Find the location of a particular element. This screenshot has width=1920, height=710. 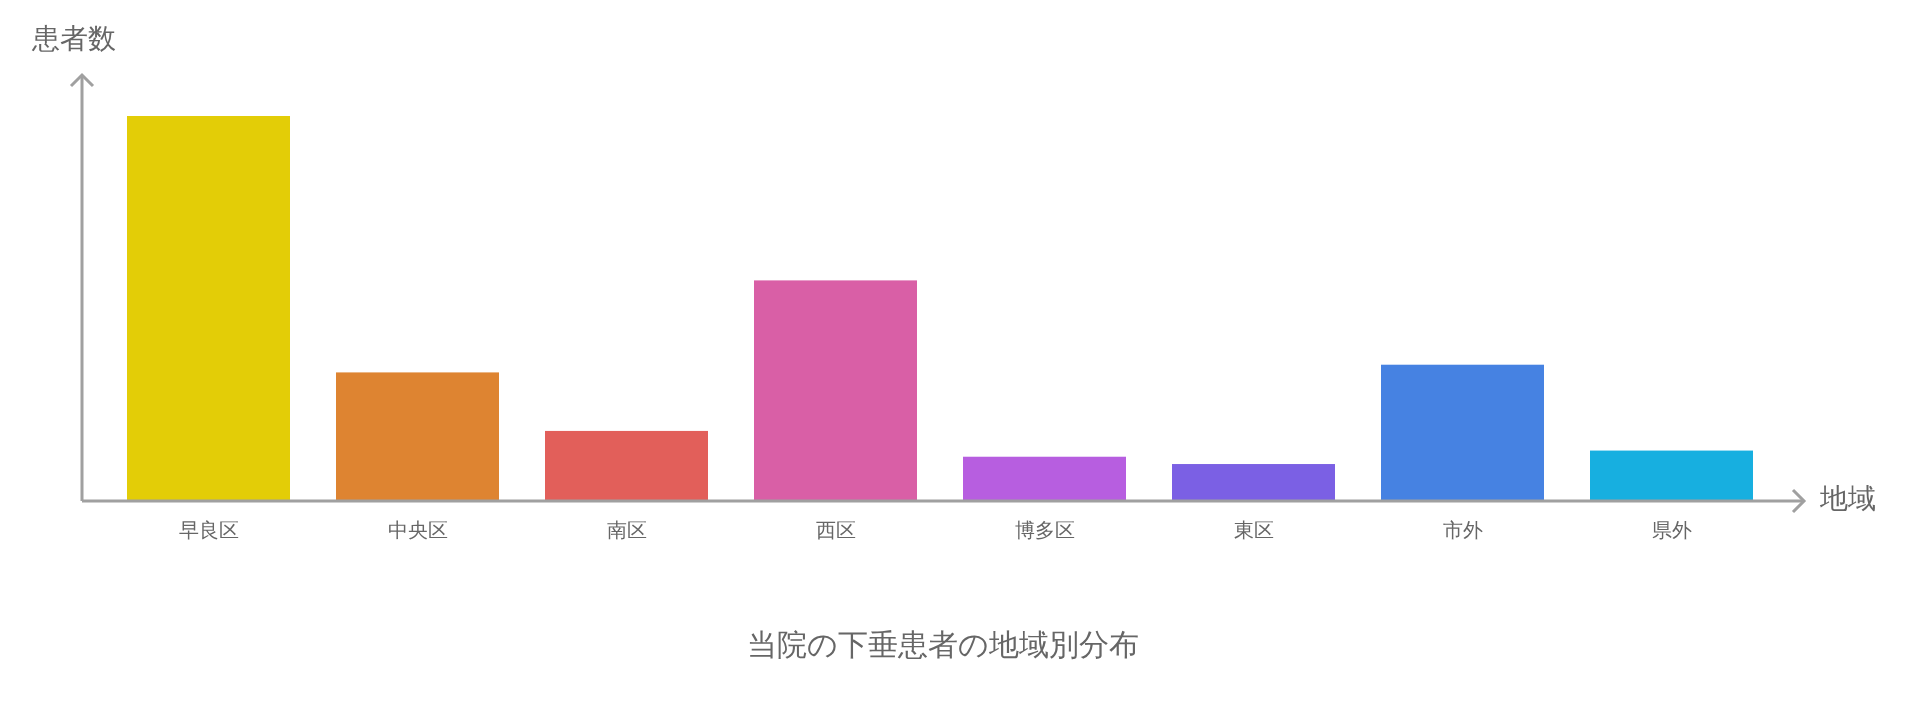

xlabel: 地域 is located at coordinates (1848, 498).